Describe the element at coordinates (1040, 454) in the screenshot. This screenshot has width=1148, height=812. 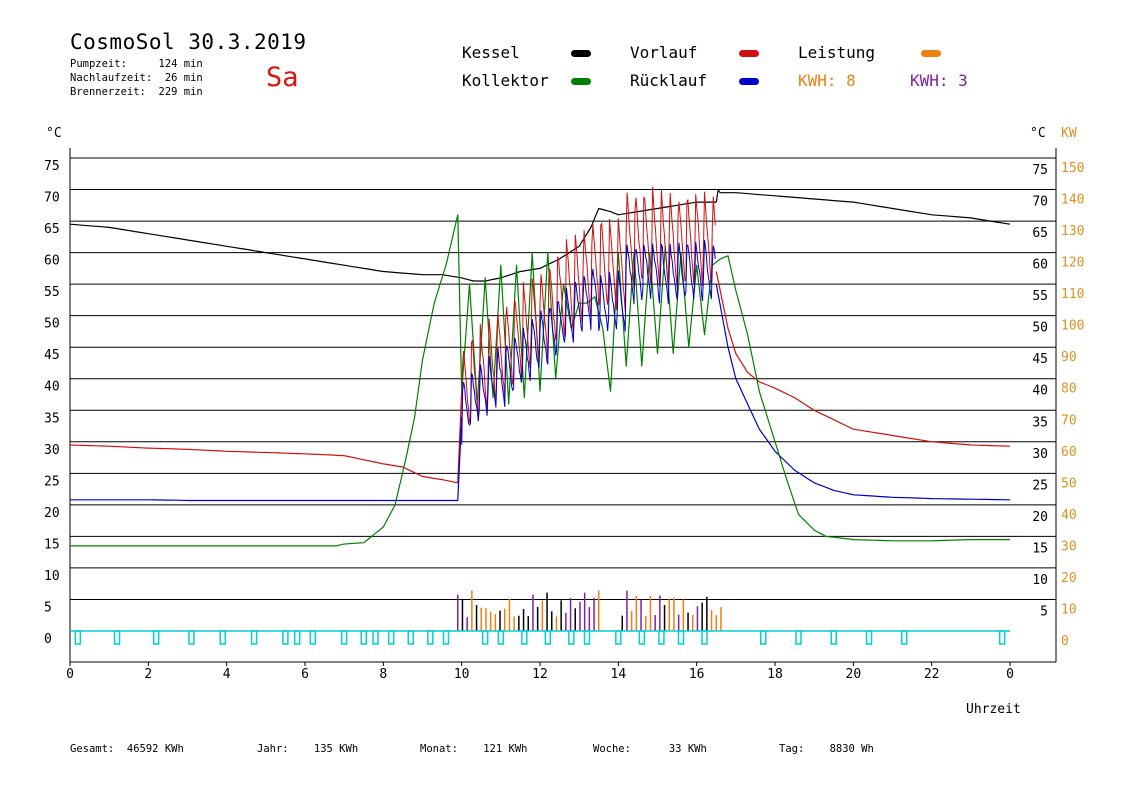
I see `y-right-tick-label: 30` at that location.